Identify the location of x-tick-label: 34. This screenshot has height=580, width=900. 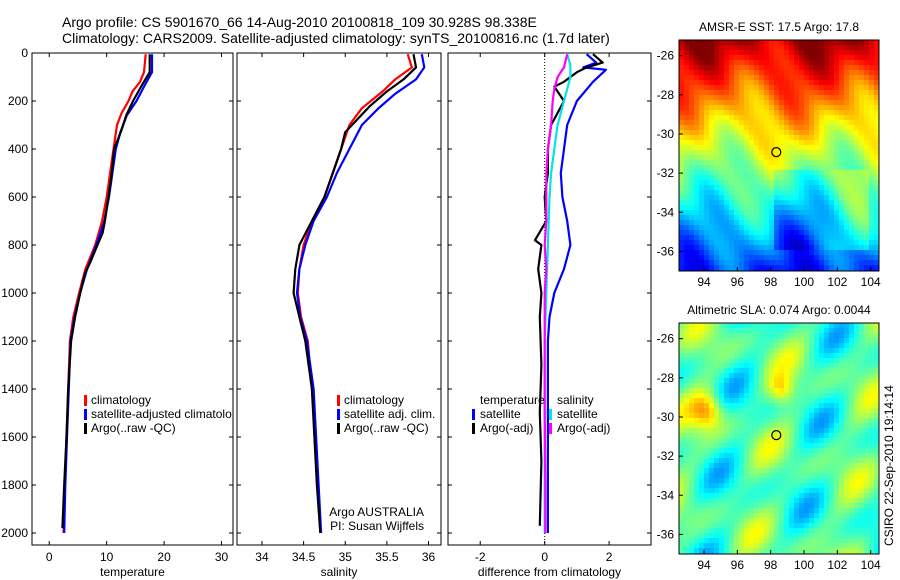
(262, 557).